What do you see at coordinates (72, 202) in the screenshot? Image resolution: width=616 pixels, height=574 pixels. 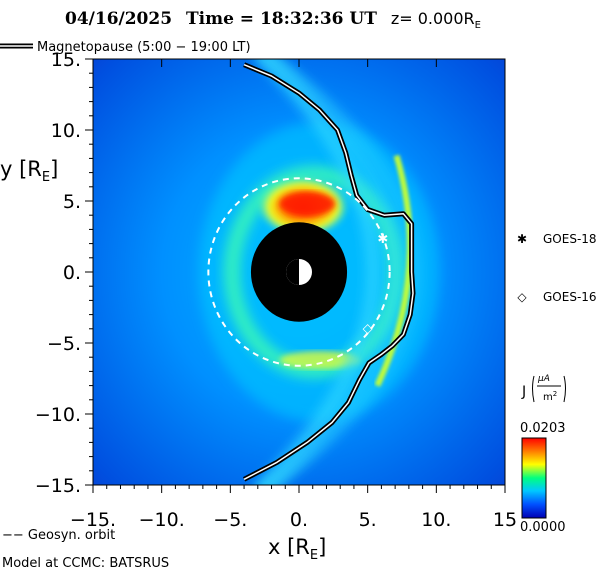 I see `y-tick-label: 5.` at bounding box center [72, 202].